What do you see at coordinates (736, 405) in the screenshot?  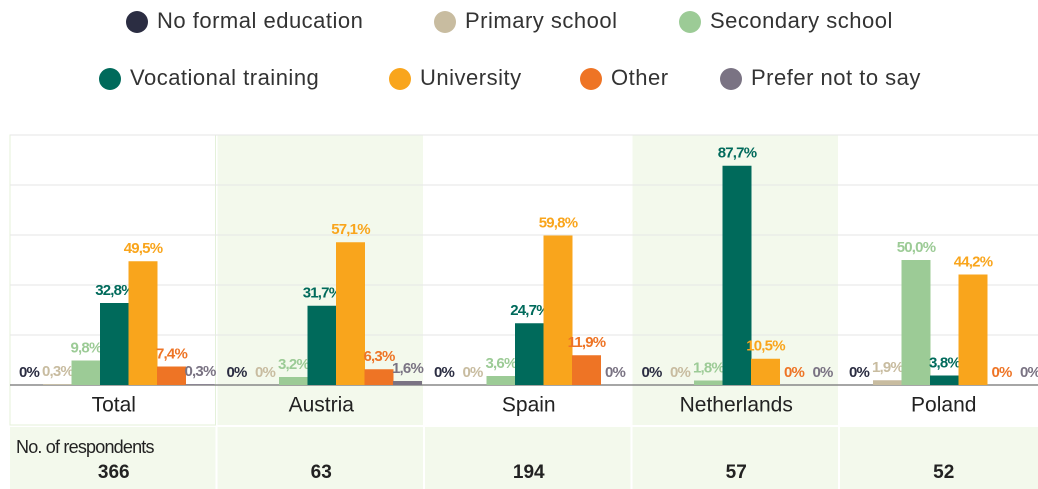 I see `category-label: Netherlands` at bounding box center [736, 405].